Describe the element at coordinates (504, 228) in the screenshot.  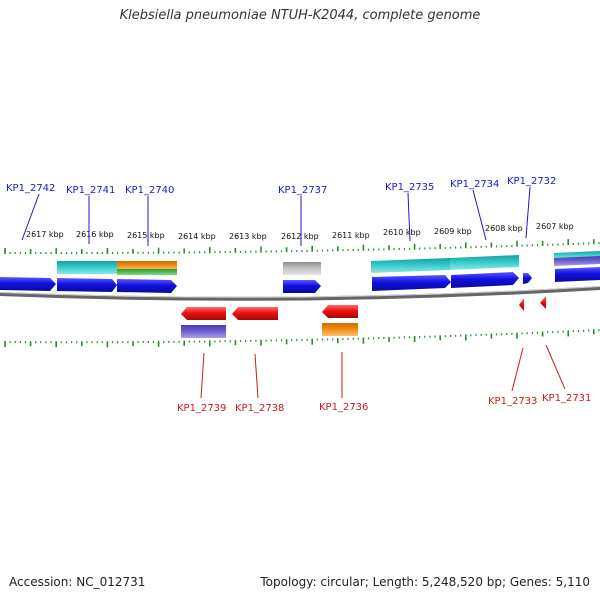
I see `scale-label-2608: 2608 kbp` at that location.